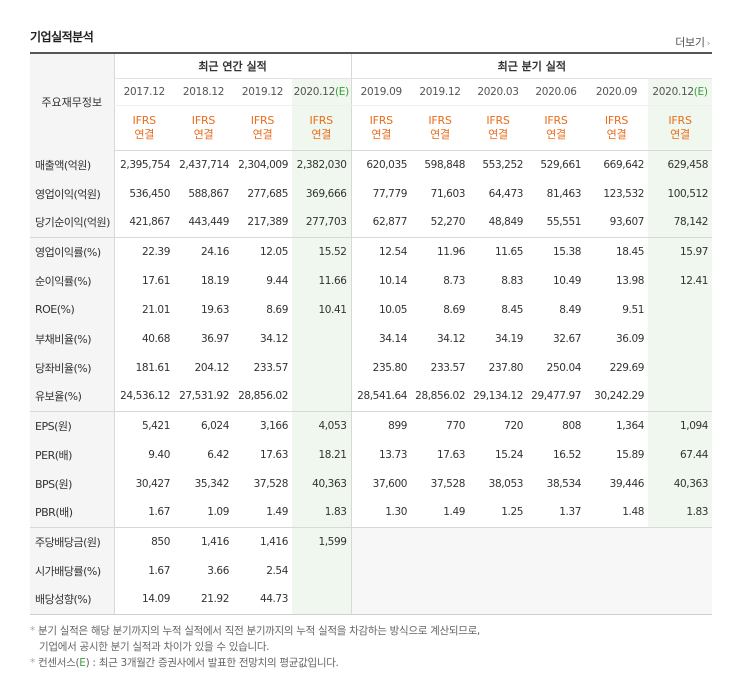  Describe the element at coordinates (154, 646) in the screenshot. I see `note-text-2: 기업에서 공시한 분기 실적과 차이가 있을 수 있습니다.` at that location.